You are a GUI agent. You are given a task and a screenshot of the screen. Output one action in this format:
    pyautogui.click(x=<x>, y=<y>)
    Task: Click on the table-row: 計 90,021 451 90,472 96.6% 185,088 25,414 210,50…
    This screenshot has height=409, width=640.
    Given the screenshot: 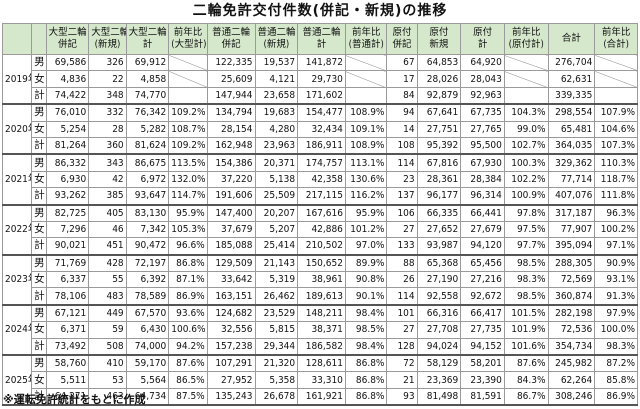 What is the action you would take?
    pyautogui.click(x=320, y=246)
    